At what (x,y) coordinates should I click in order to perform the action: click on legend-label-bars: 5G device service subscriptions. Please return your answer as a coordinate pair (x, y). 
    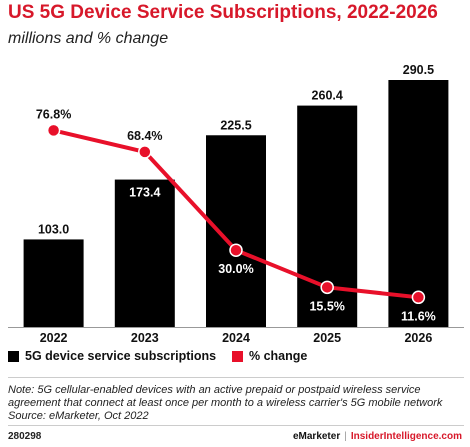
    Looking at the image, I should click on (121, 356).